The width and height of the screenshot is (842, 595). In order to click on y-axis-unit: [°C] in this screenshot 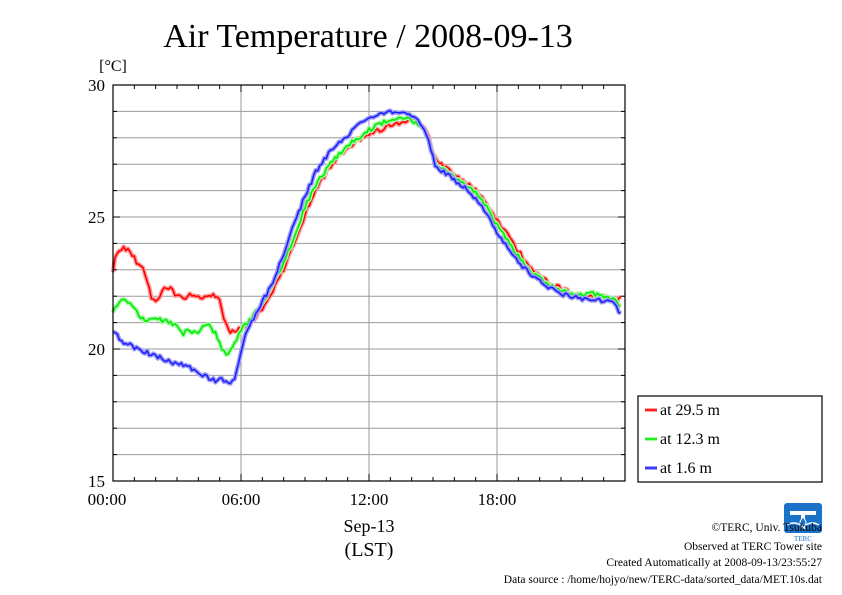, I will do `click(113, 66)`.